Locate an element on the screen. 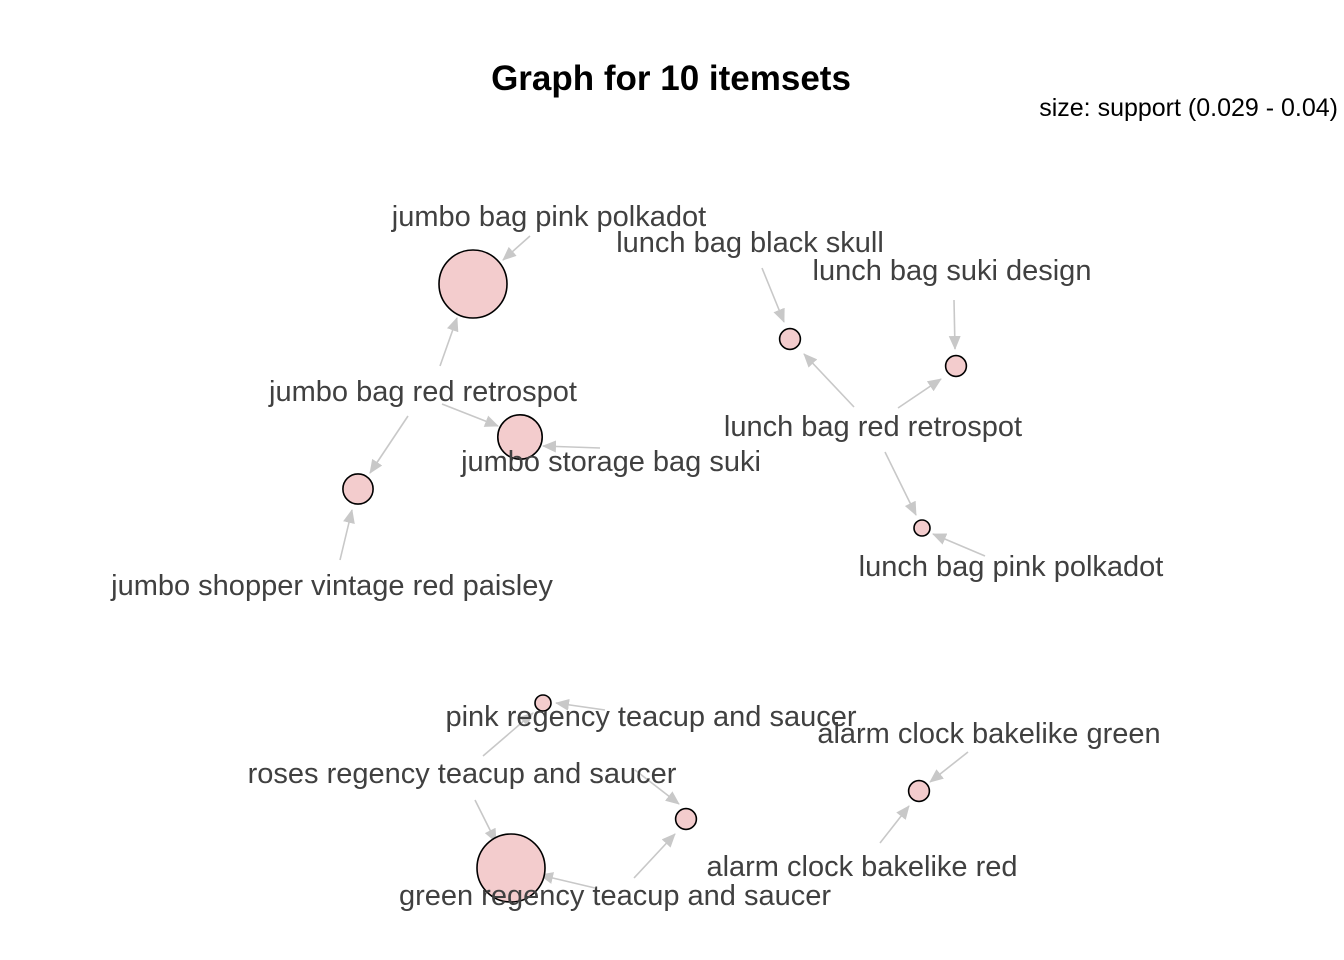  edge-lbbs-to-s4 is located at coordinates (773, 295).